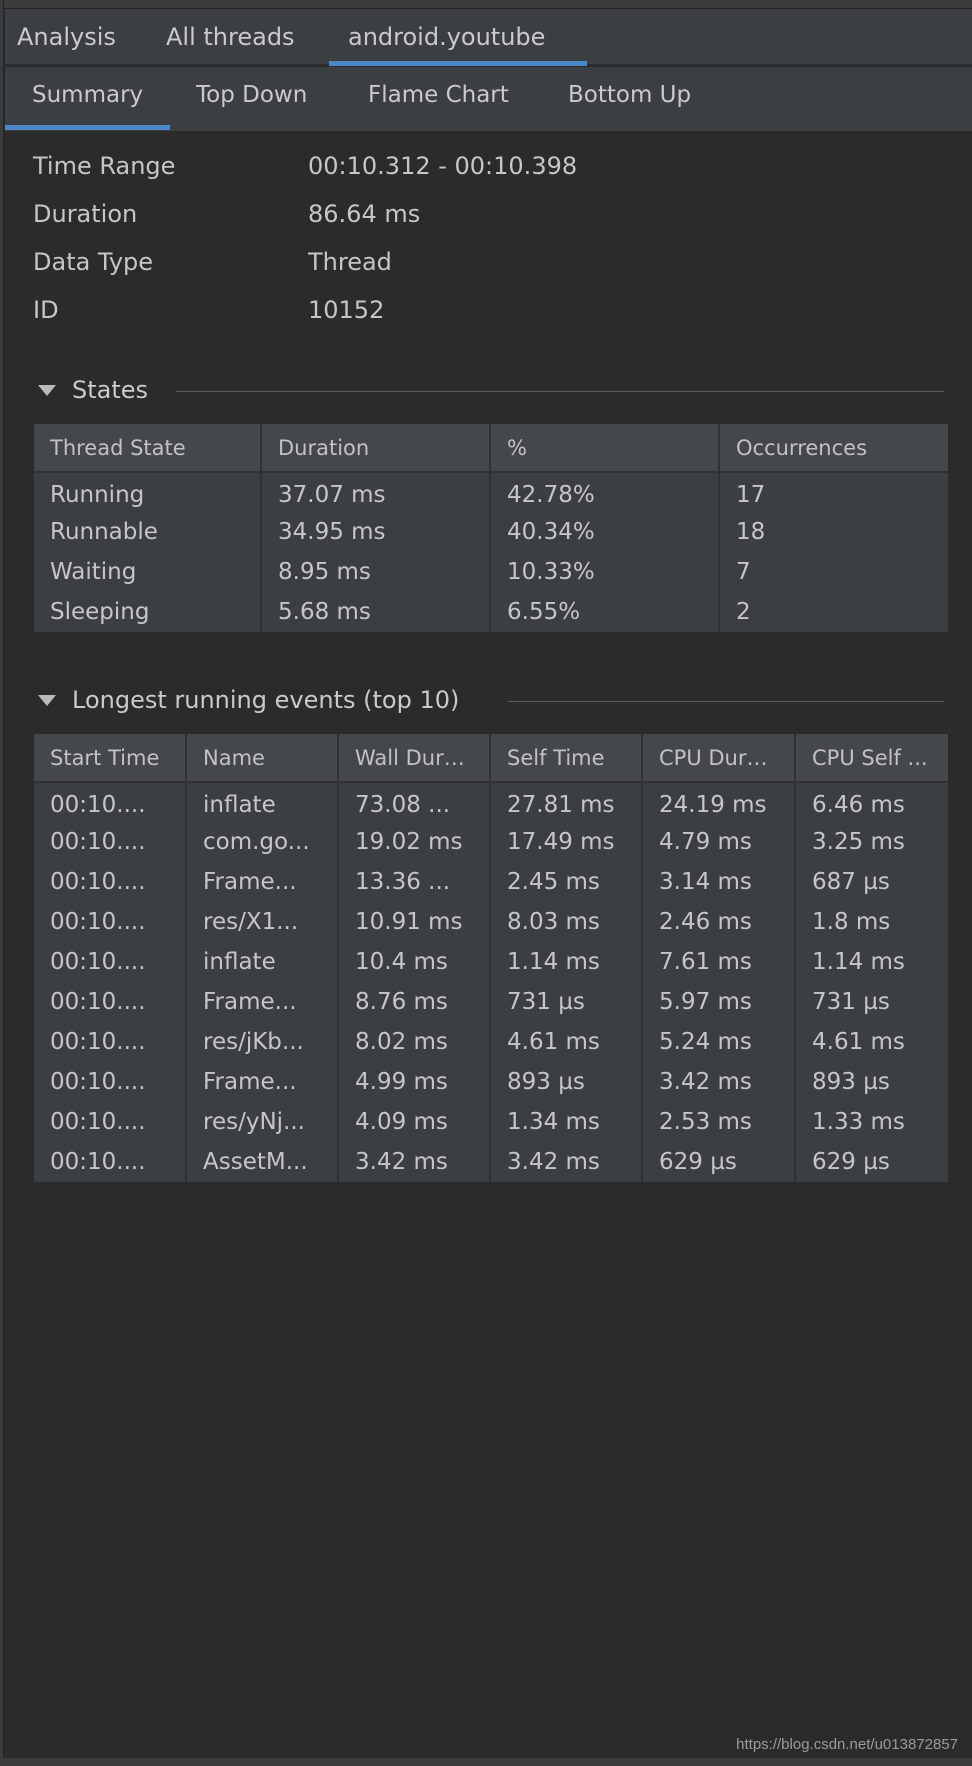 The height and width of the screenshot is (1766, 972). What do you see at coordinates (148, 532) in the screenshot?
I see `table-cell: Runnable` at bounding box center [148, 532].